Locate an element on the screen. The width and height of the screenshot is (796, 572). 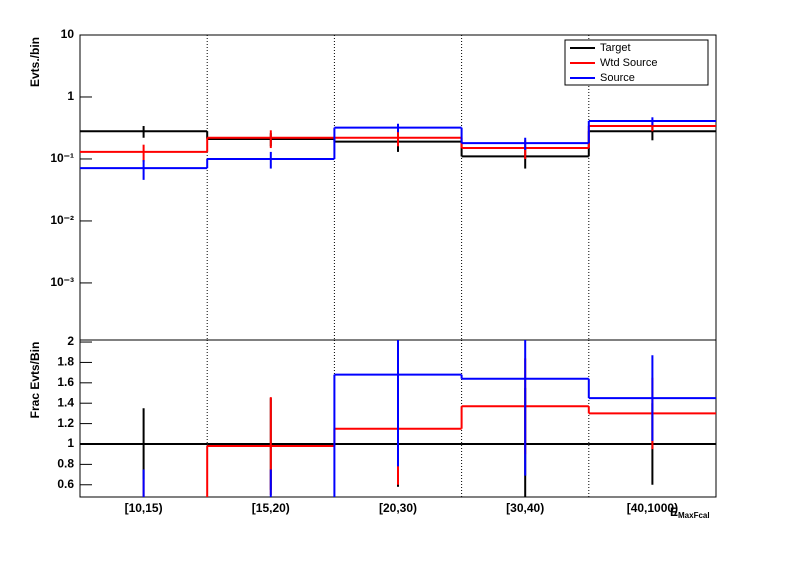
y-tick-label: 10⁻³ is located at coordinates (62, 282).